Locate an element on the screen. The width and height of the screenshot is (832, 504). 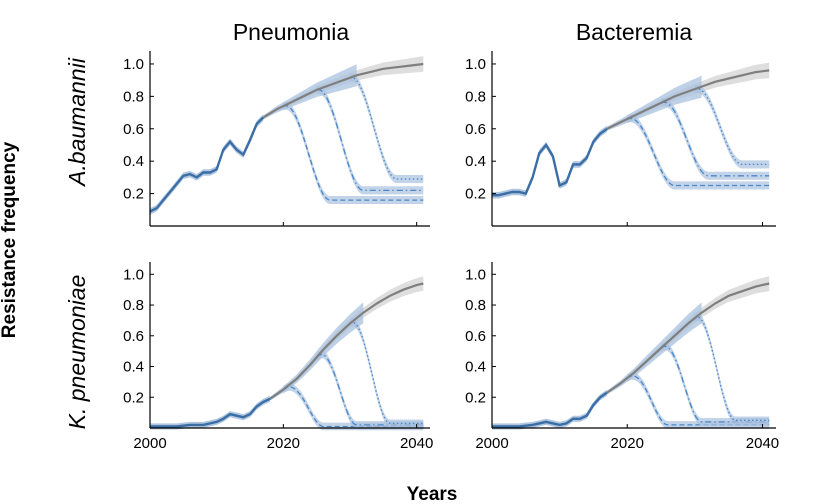
panel-a-baumannii-bacteremia: 0.2 0.4 0.6 0.8 1.0 is located at coordinates (620, 139).